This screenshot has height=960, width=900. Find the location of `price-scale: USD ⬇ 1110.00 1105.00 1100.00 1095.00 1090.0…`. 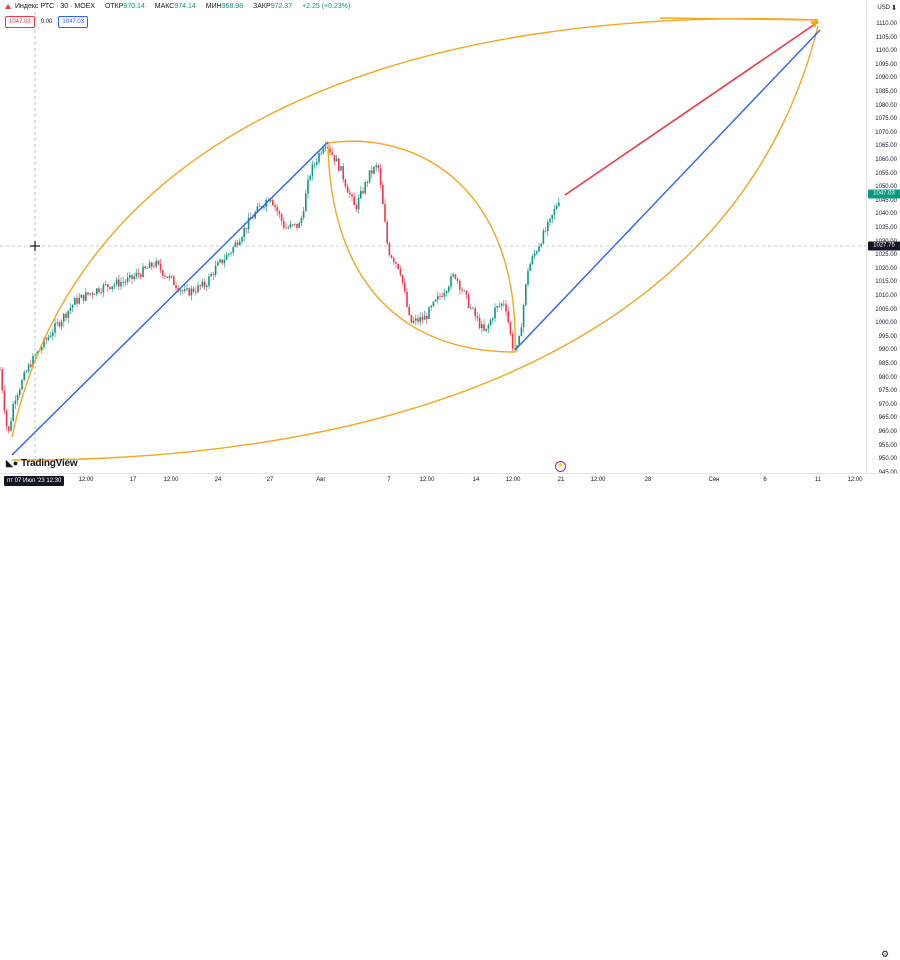

price-scale: USD ⬇ 1110.00 1105.00 1100.00 1095.00 1090.0… is located at coordinates (883, 238).